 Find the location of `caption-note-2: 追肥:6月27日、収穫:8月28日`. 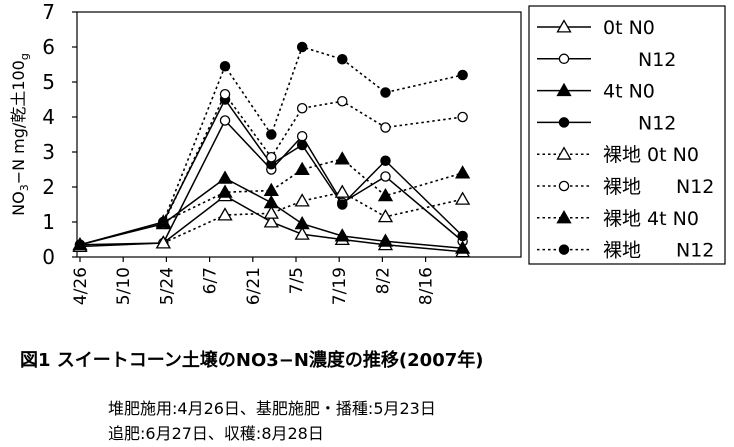

caption-note-2: 追肥:6月27日、収穫:8月28日 is located at coordinates (216, 433).